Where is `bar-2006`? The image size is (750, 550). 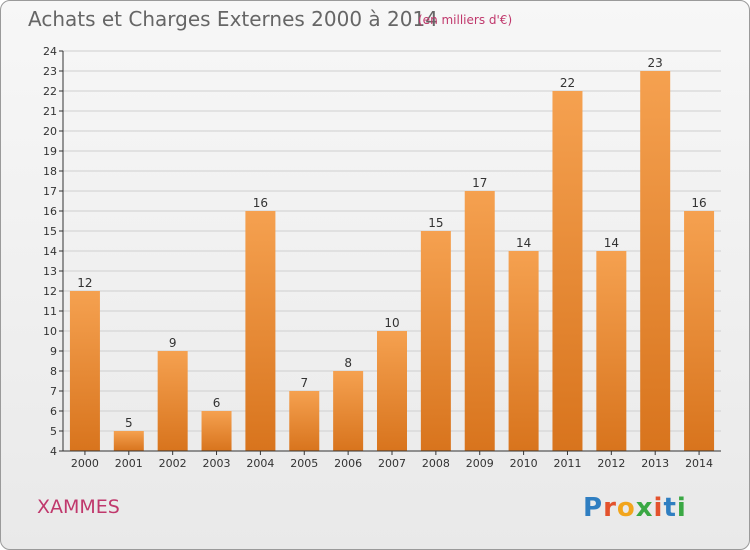
bar-2006 is located at coordinates (348, 411).